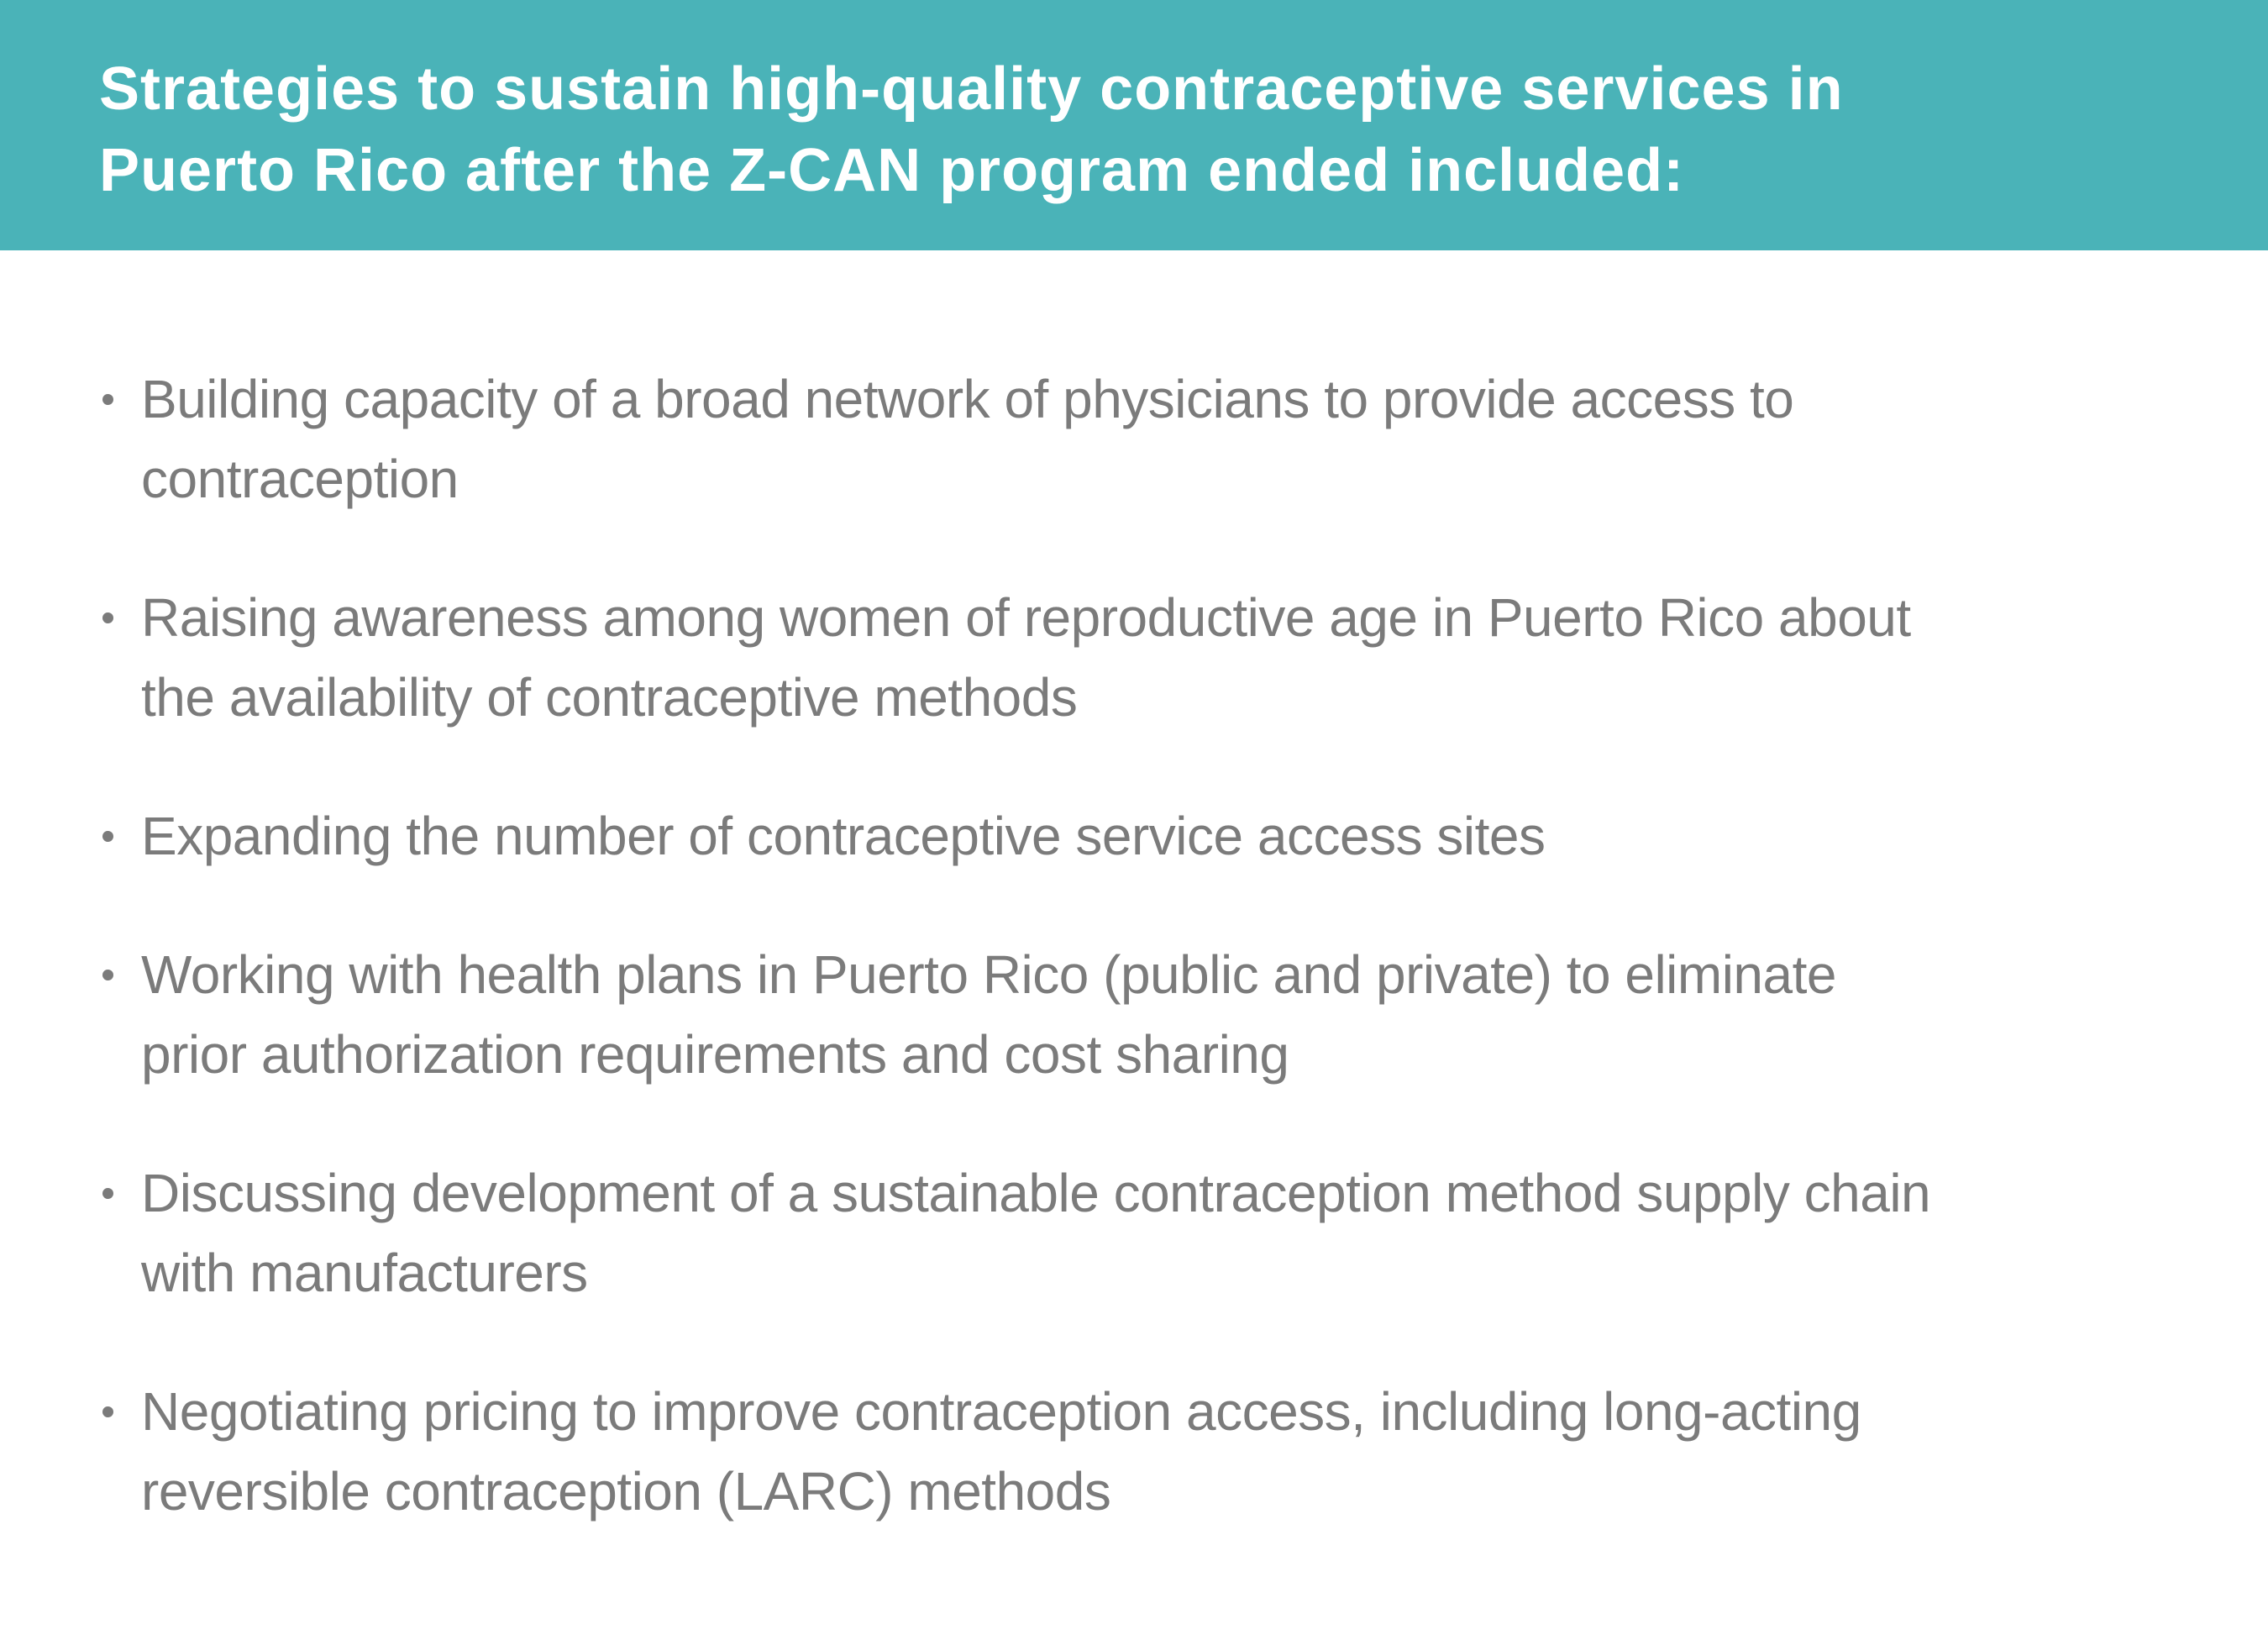 This screenshot has width=2268, height=1640. I want to click on bullet-text-line: with manufacturers, so click(364, 1273).